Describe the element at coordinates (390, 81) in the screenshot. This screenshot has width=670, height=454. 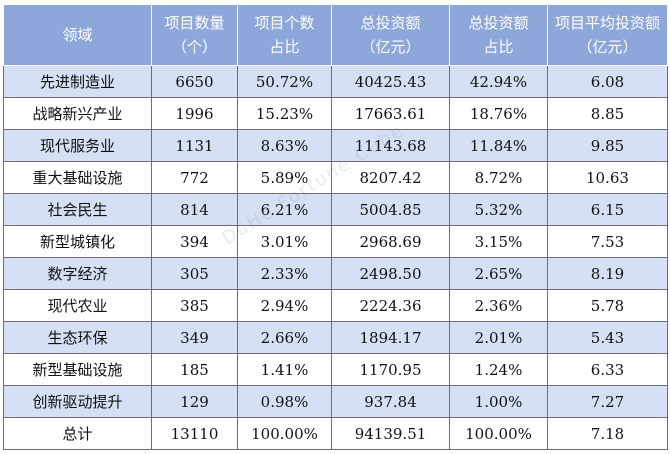
I see `total-investment-cell: 40425.43` at that location.